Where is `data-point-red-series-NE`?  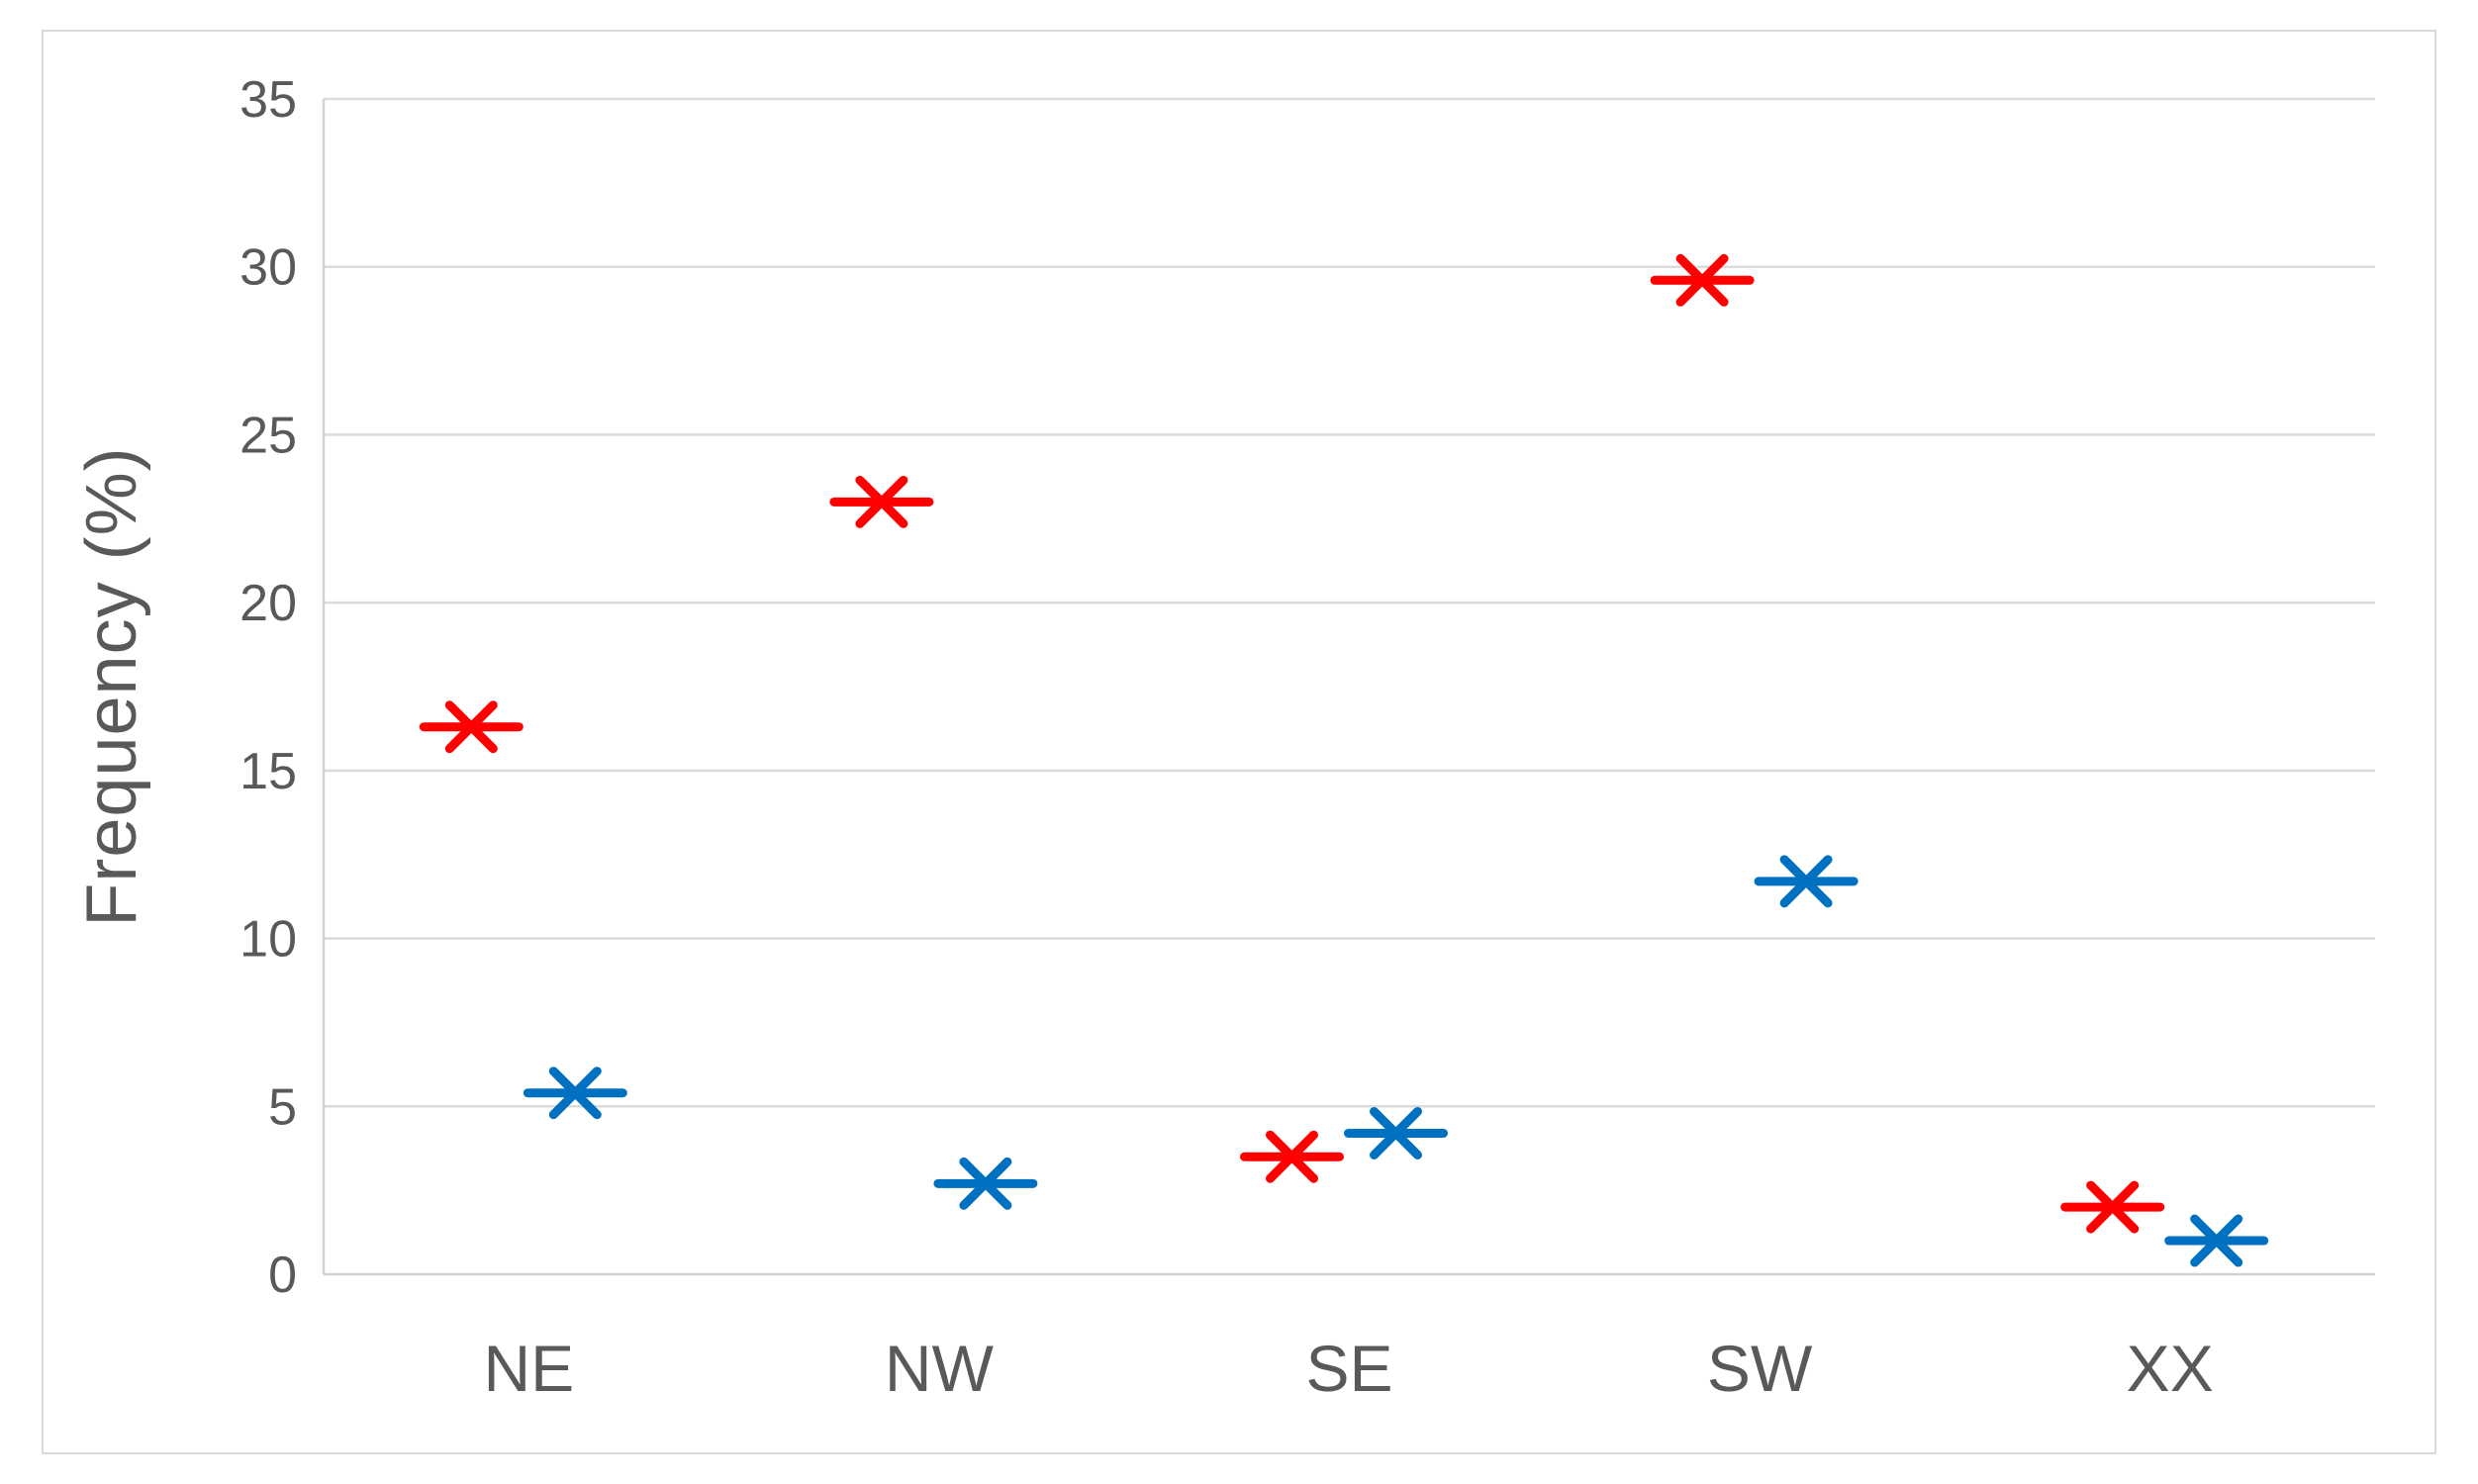
data-point-red-series-NE is located at coordinates (472, 727).